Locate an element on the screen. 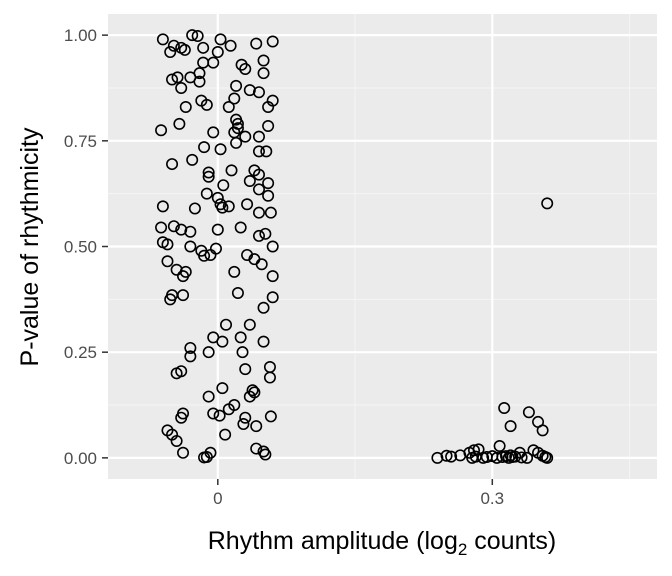 Image resolution: width=672 pixels, height=576 pixels. x-tick-label: 0.3 is located at coordinates (492, 498).